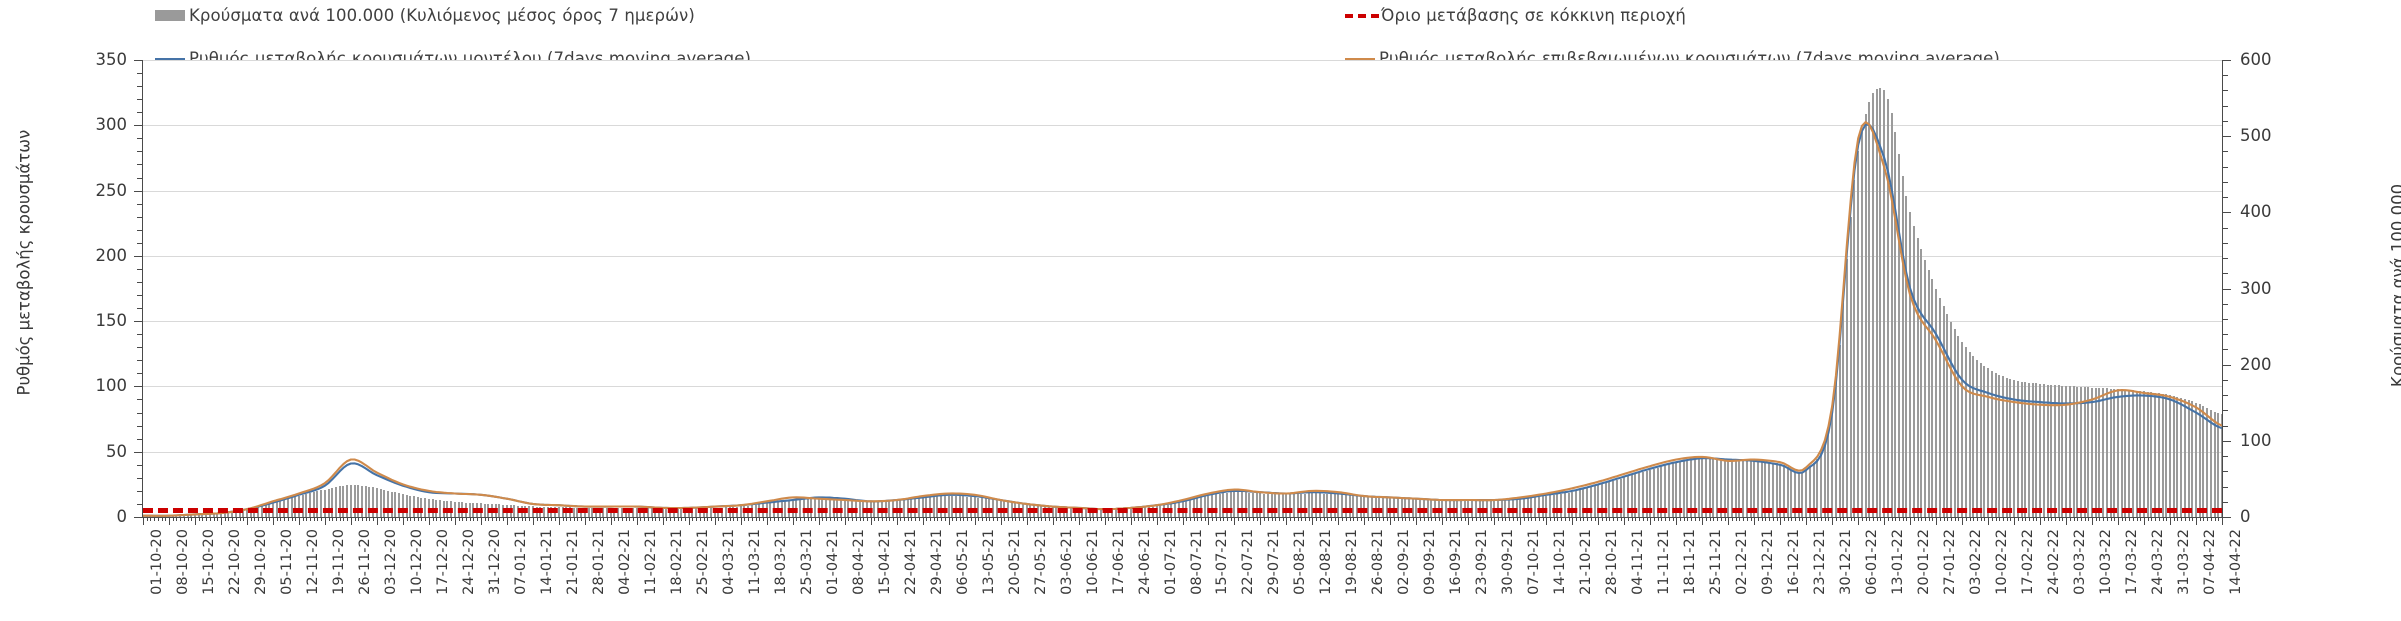 Image resolution: width=2401 pixels, height=621 pixels. I want to click on x-tick-label: 12-08-21, so click(1326, 562).